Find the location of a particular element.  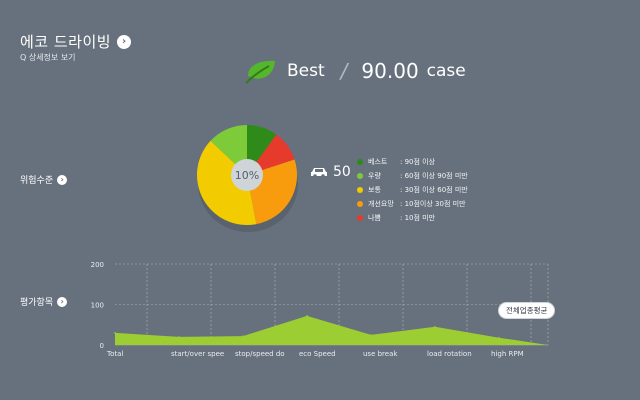

legend-name: 베스트 is located at coordinates (378, 162).